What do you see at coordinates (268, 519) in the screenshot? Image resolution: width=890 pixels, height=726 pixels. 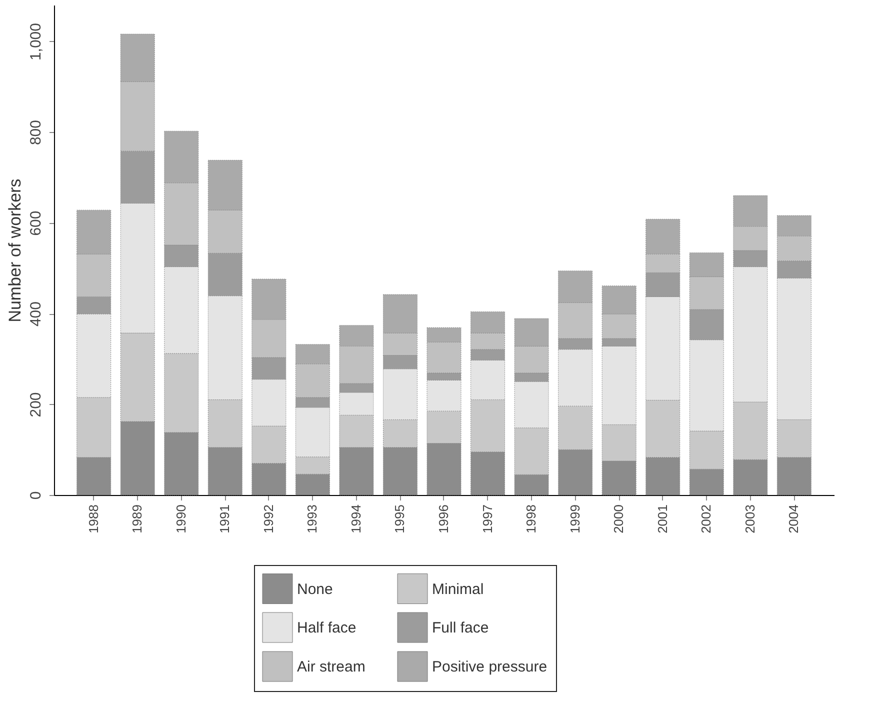 I see `x-tick-label: 1992` at bounding box center [268, 519].